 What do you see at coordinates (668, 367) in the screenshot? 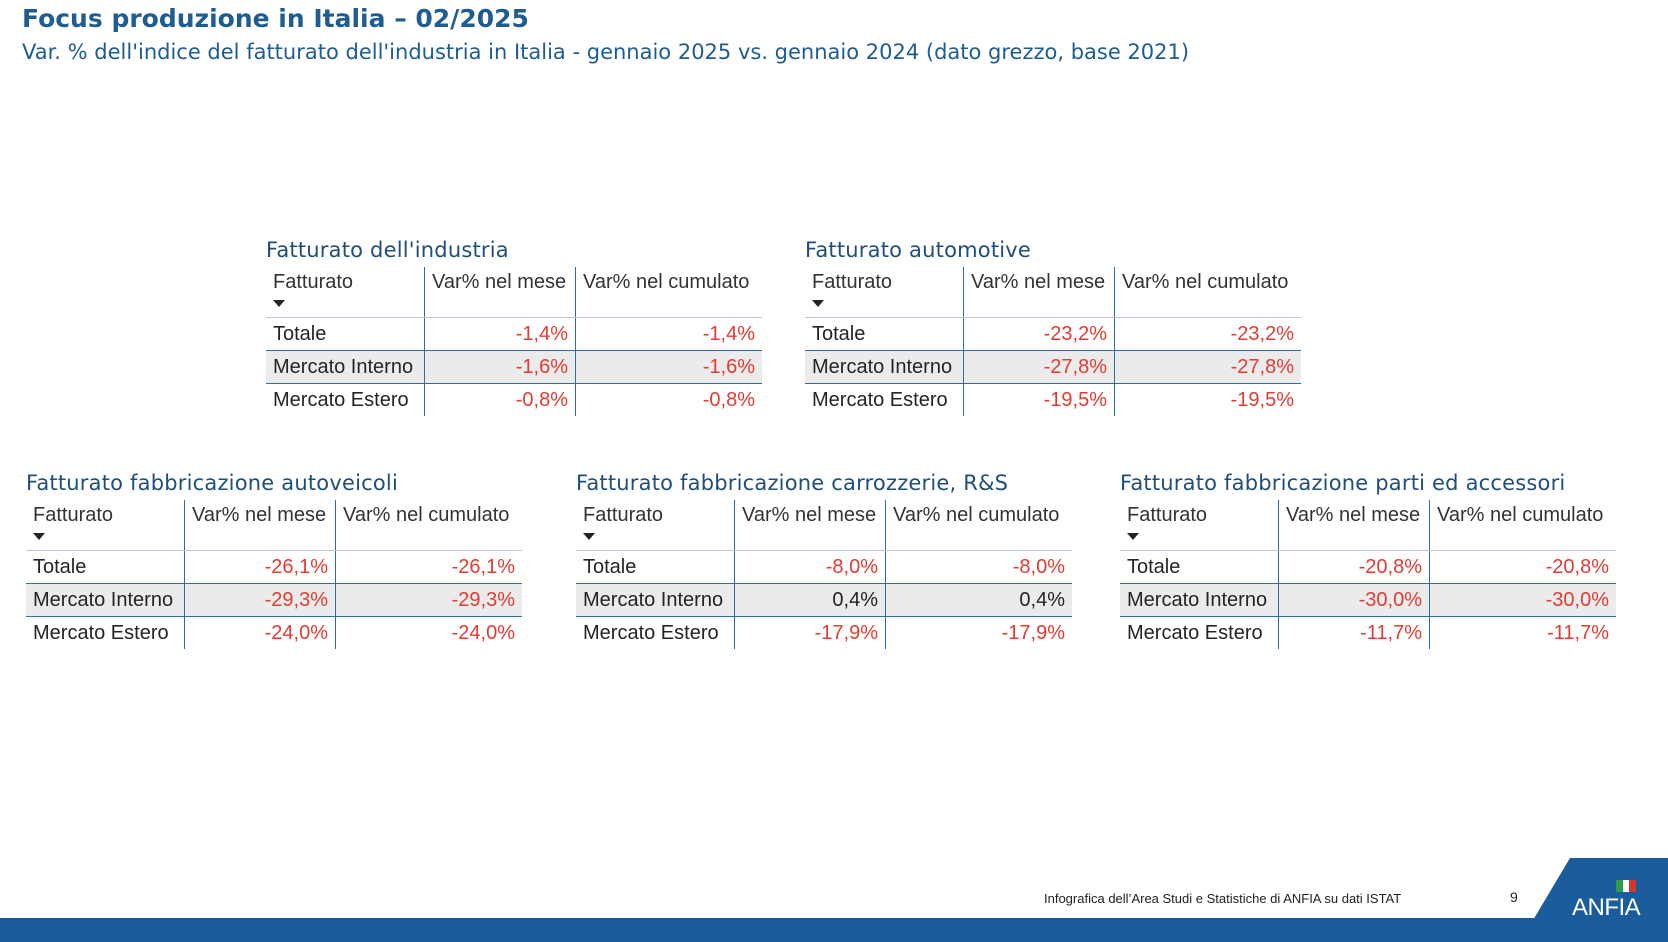
I see `var-cumulato-cell: -1,6%` at bounding box center [668, 367].